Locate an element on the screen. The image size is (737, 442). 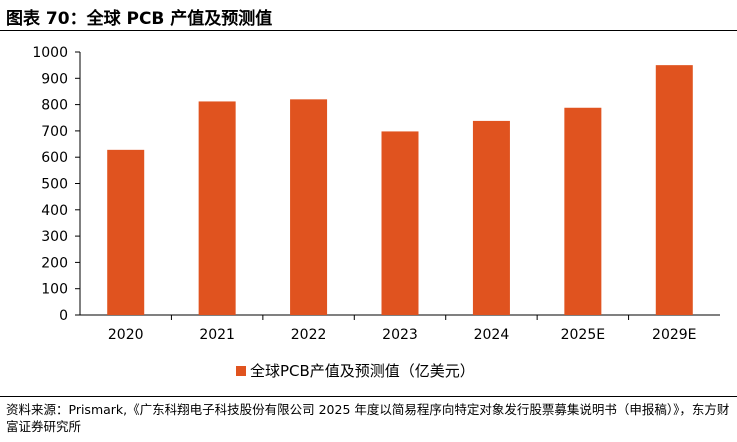
y-tick-label: 500 is located at coordinates (54, 185).